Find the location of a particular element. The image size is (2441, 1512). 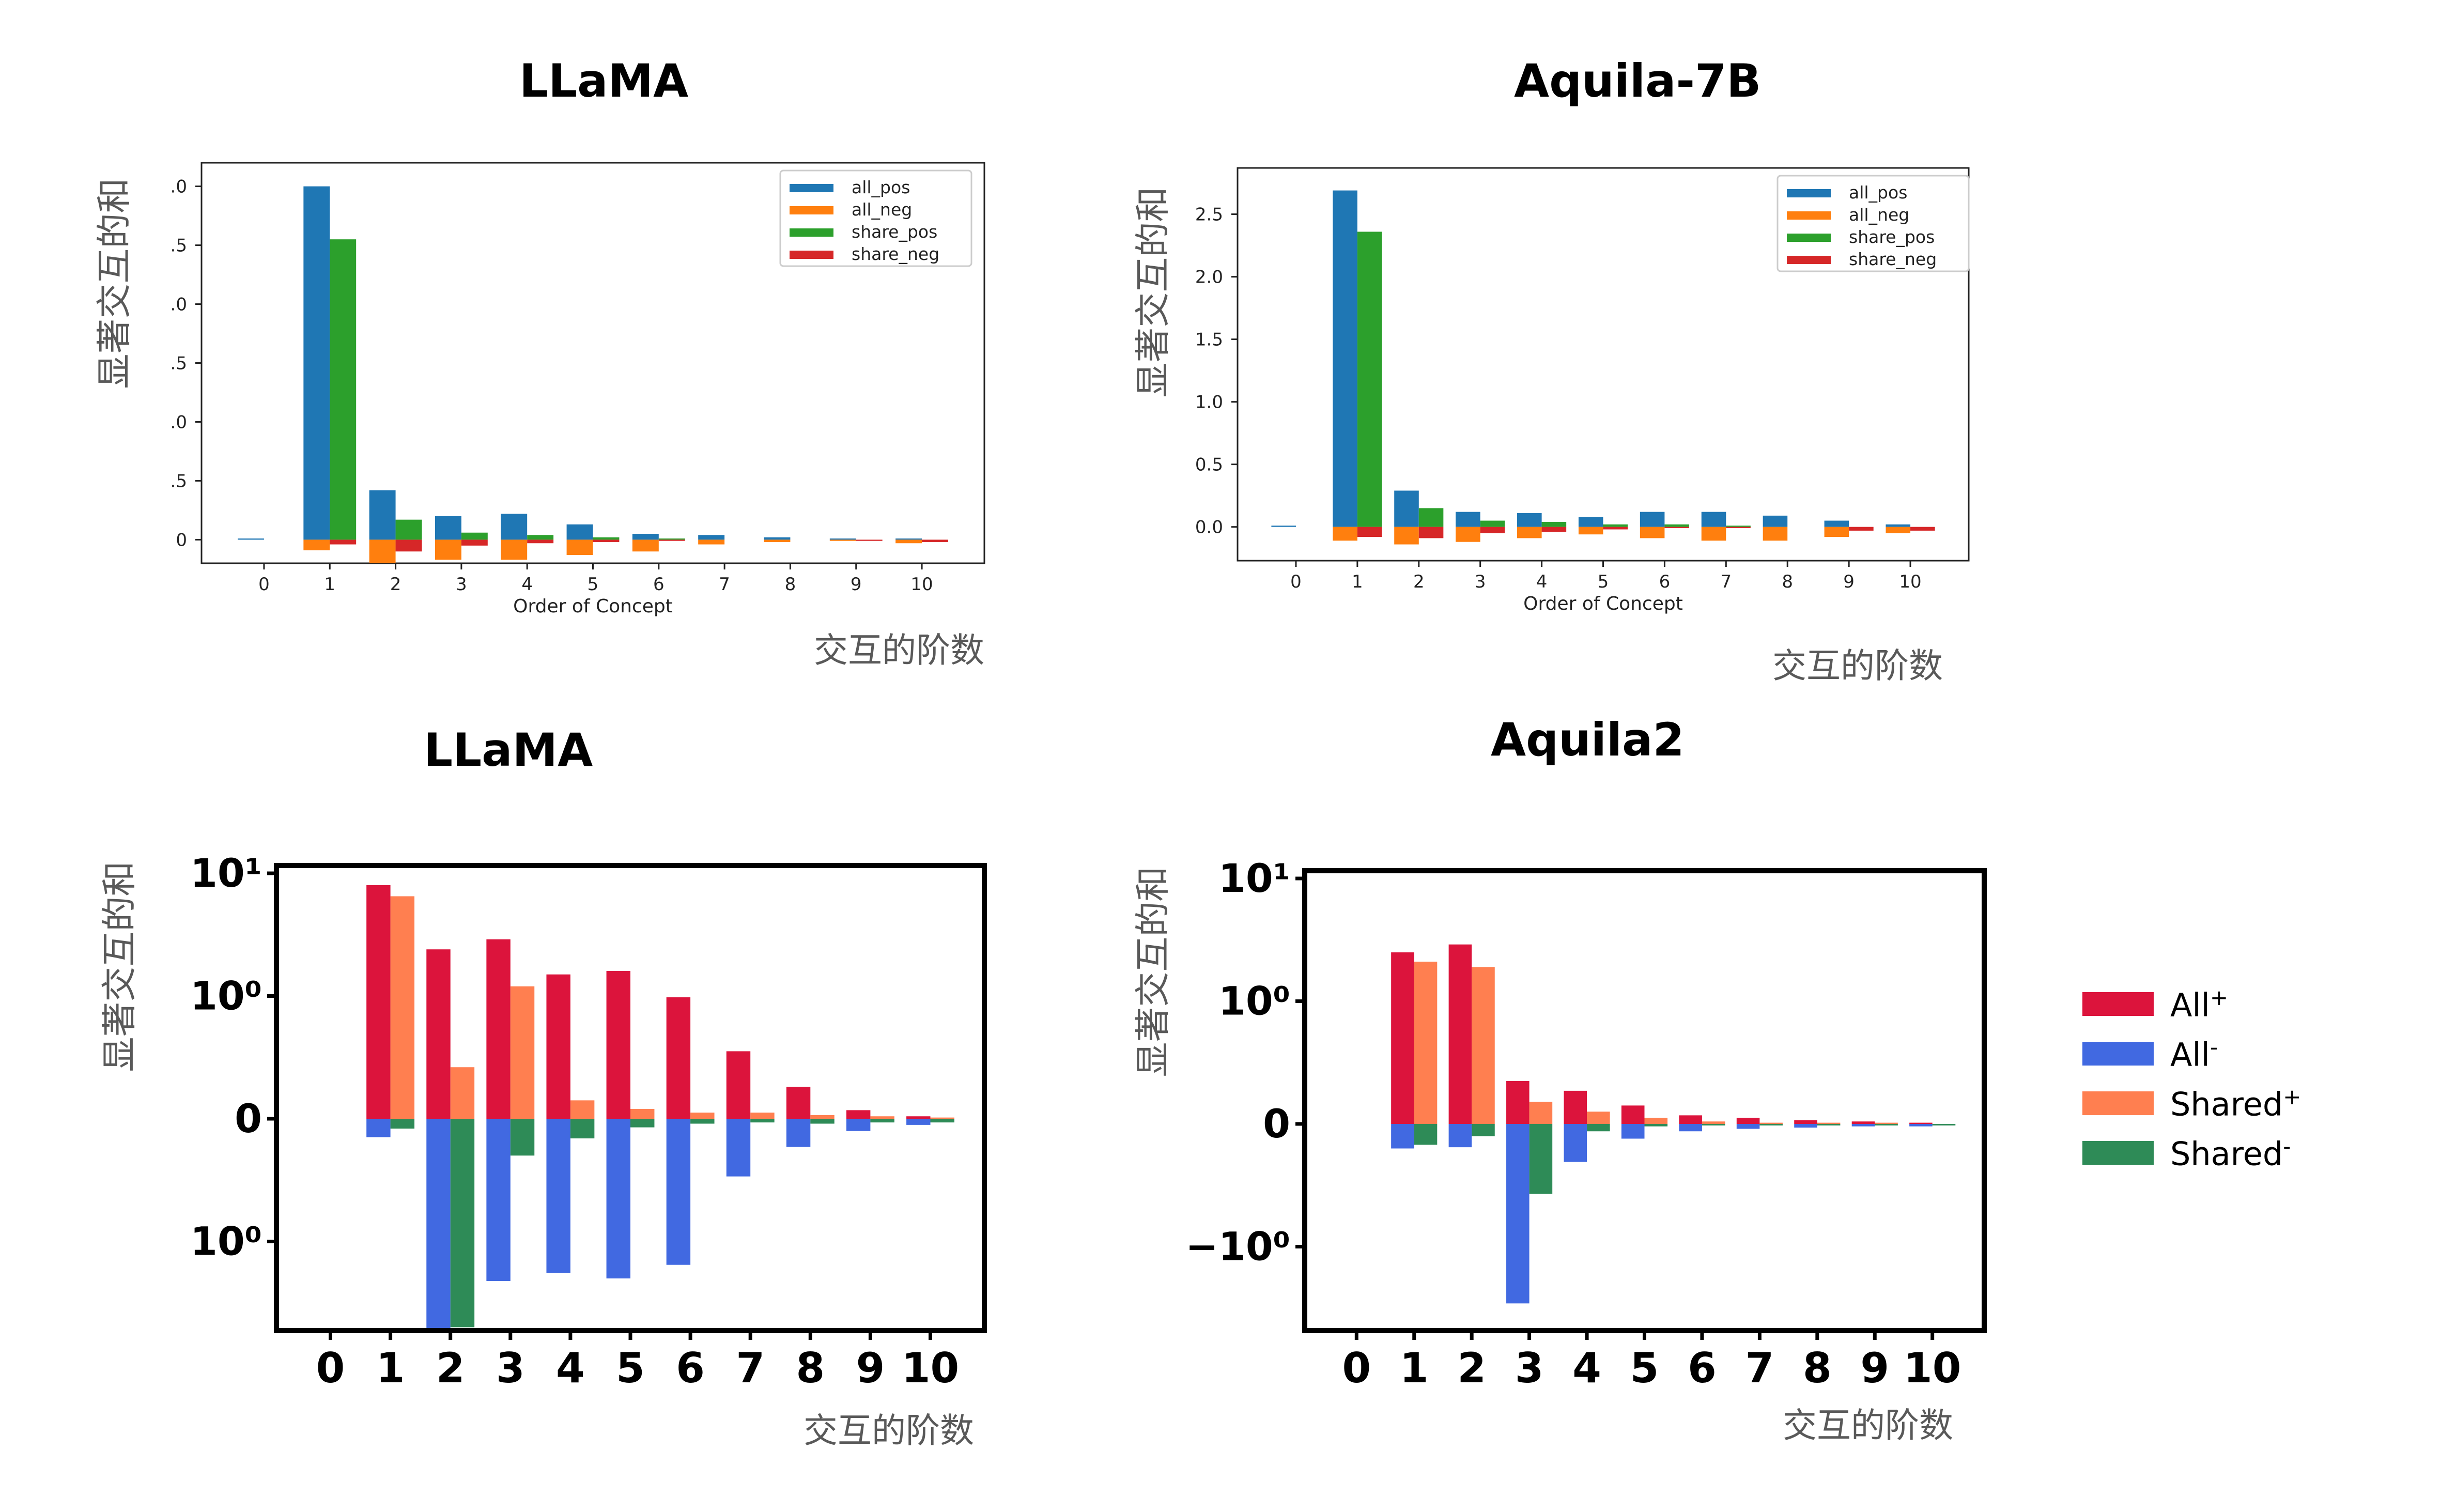

xlabel-cn-top-left: 交互的阶数 is located at coordinates (899, 650).